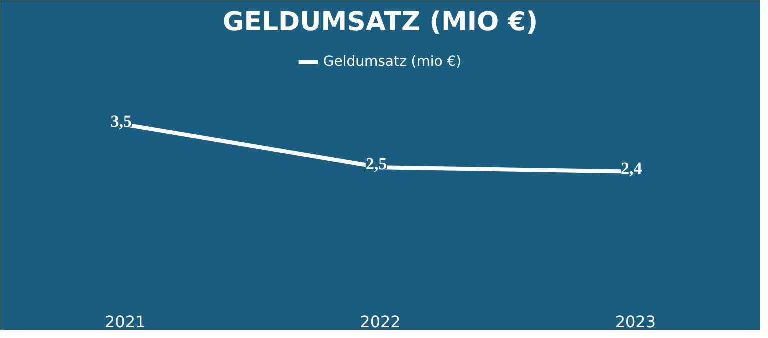  Describe the element at coordinates (125, 322) in the screenshot. I see `x-tick-label: 2021` at that location.